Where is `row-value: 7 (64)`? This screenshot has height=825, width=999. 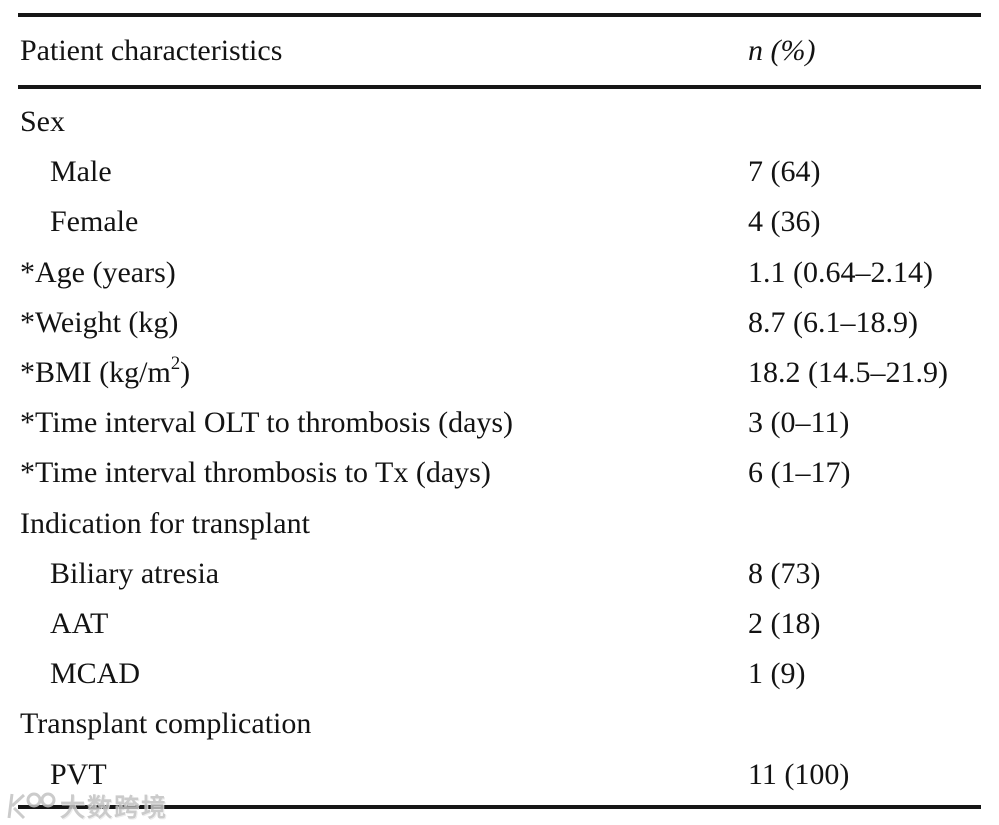
row-value: 7 (64) is located at coordinates (784, 172).